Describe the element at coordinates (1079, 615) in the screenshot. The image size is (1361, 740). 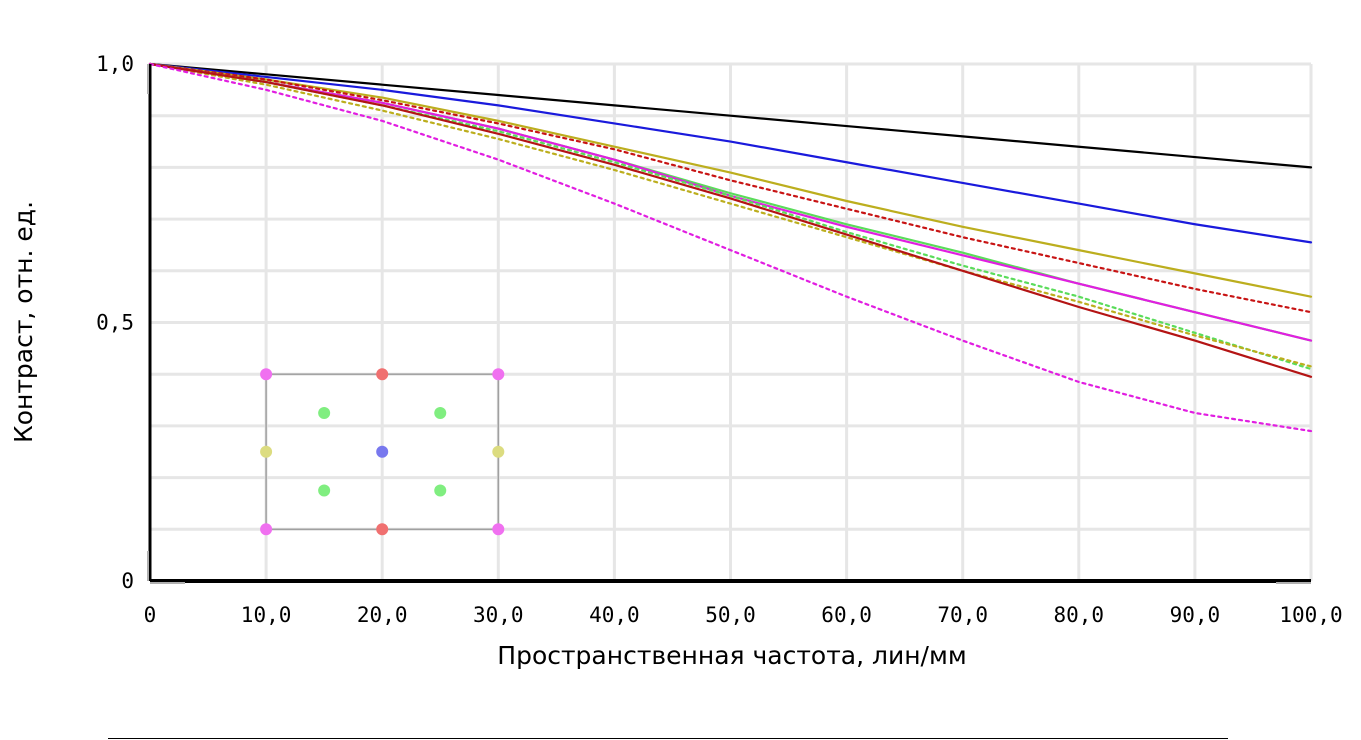
I see `x-tick-label: 80,0` at that location.